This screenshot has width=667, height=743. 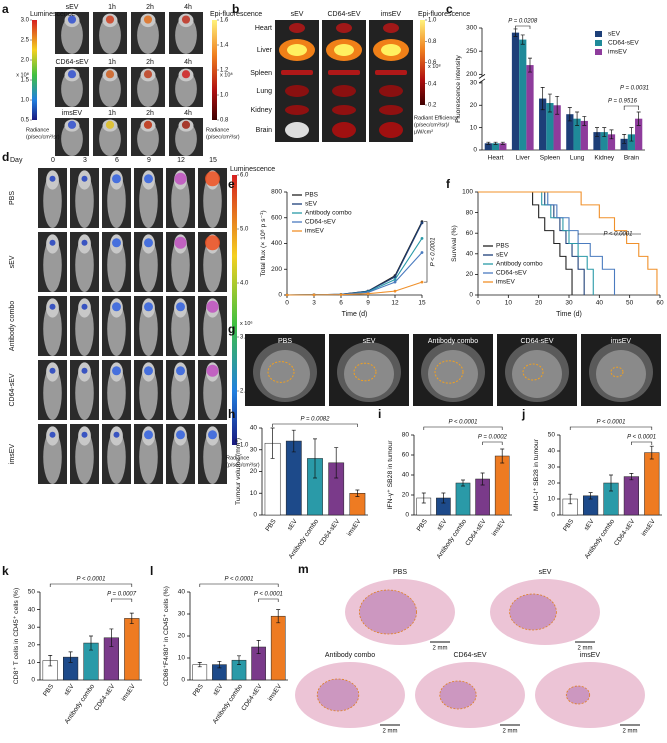 What do you see at coordinates (182, 614) in the screenshot?
I see `y-tick-label: 30` at bounding box center [182, 614].